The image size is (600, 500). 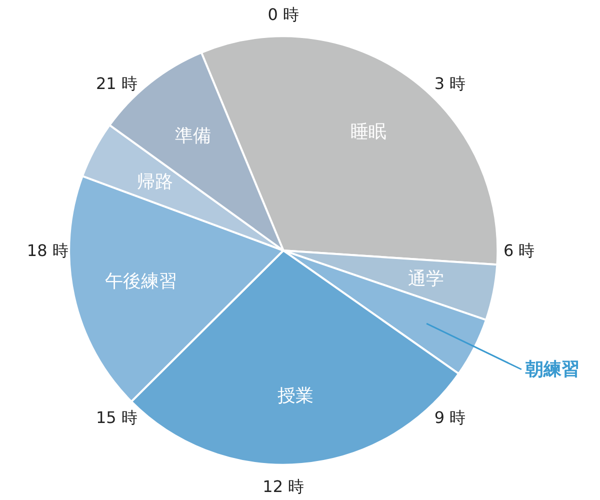 What do you see at coordinates (450, 84) in the screenshot?
I see `text: 3 時` at bounding box center [450, 84].